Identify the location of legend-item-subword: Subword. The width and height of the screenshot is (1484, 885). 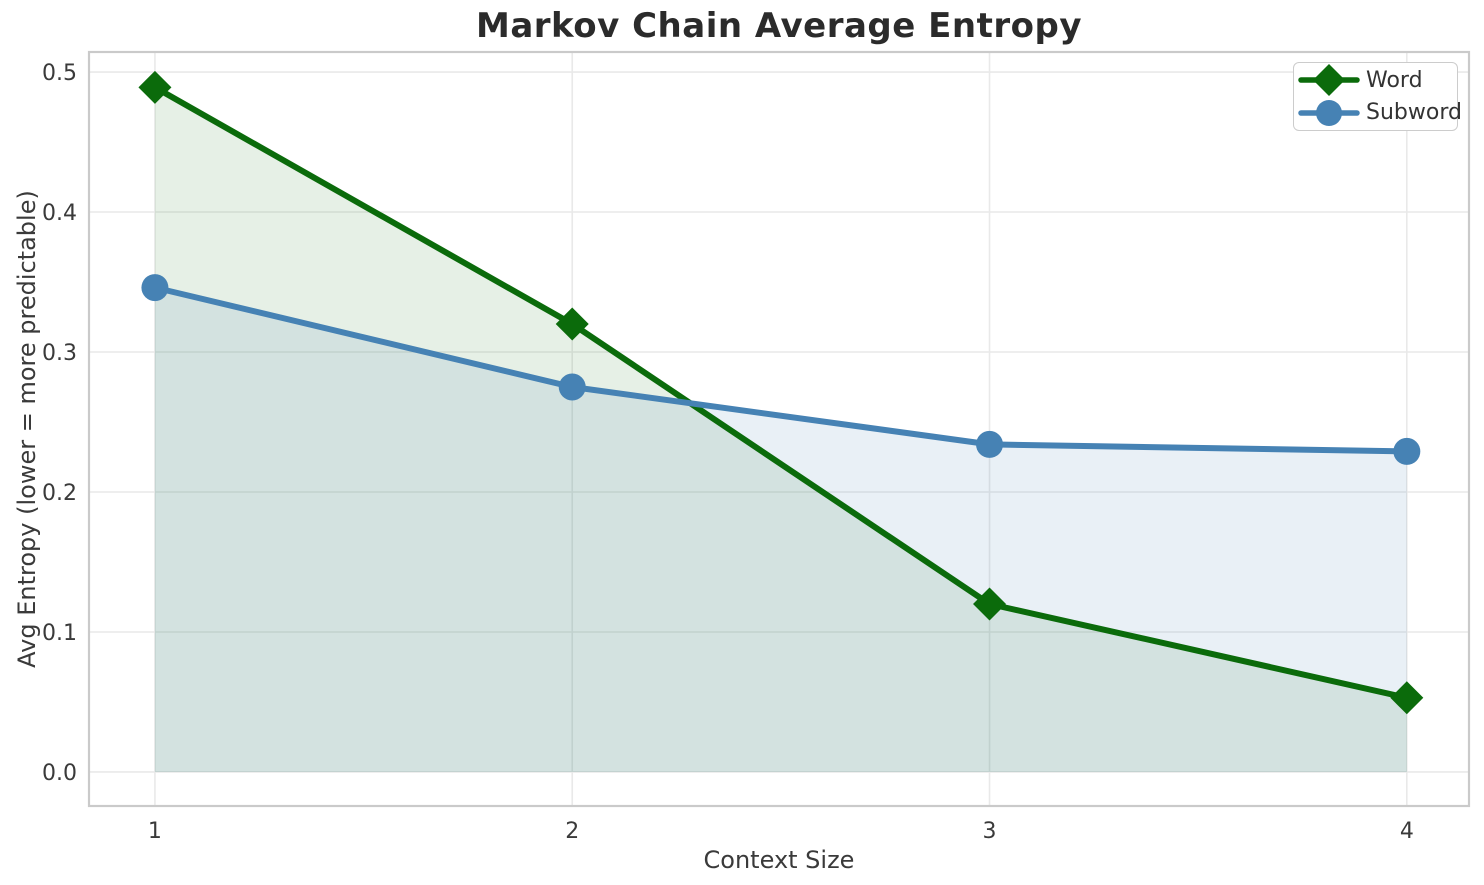
(1380, 113).